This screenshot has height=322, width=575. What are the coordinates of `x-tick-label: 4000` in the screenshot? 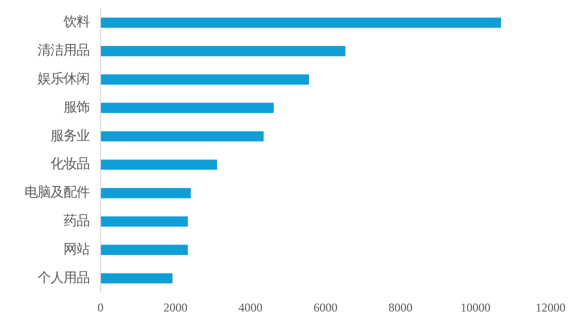 It's located at (250, 307).